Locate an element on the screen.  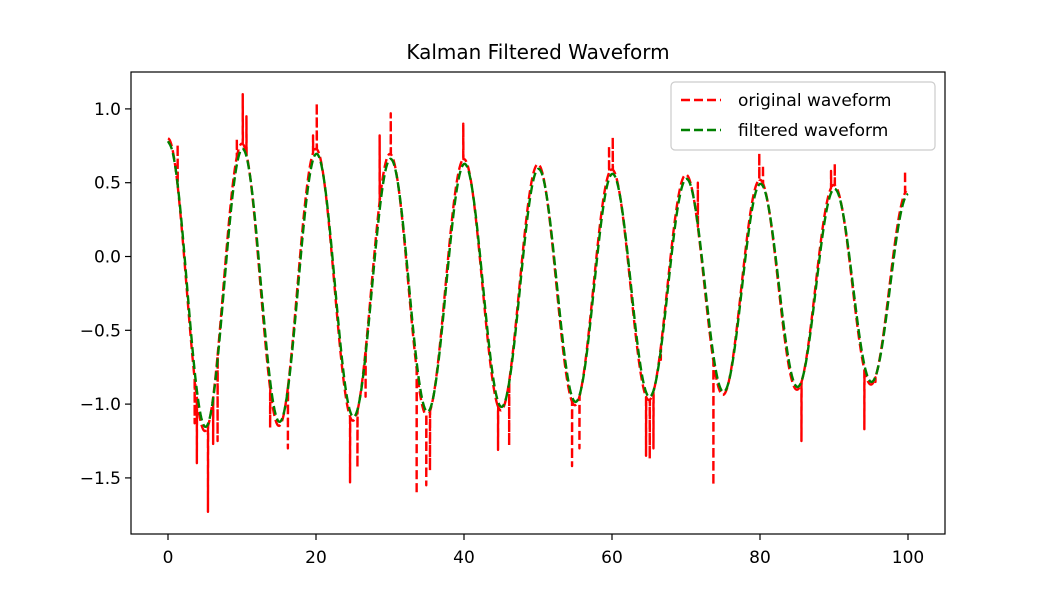
y-tick-label: 0.0 is located at coordinates (107, 258).